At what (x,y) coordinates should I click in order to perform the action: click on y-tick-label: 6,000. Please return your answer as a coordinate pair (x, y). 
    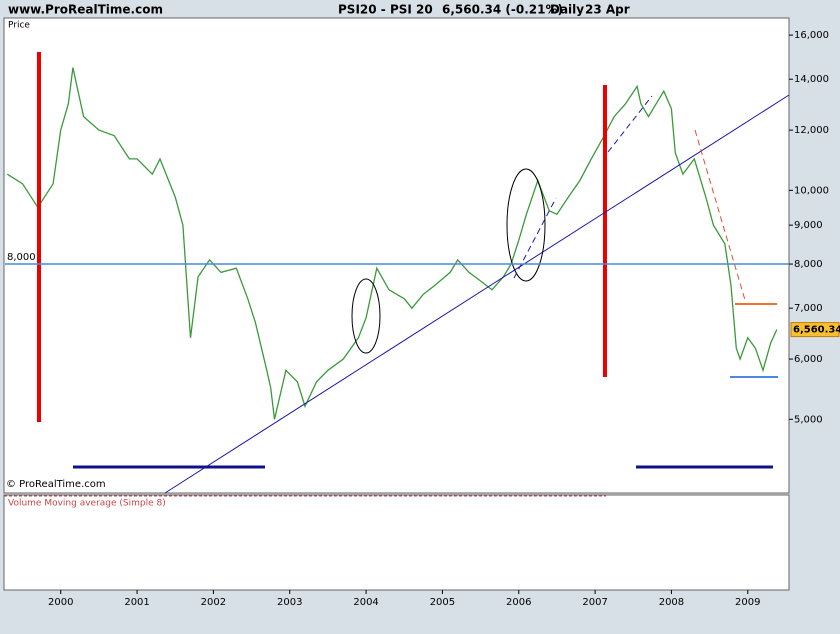
    Looking at the image, I should click on (808, 359).